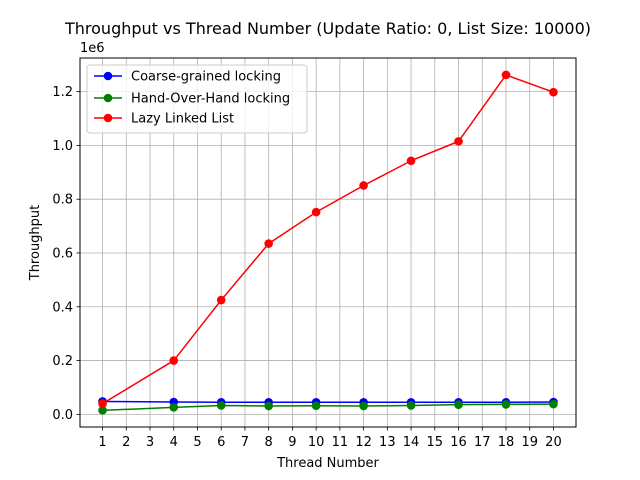 The height and width of the screenshot is (480, 640). Describe the element at coordinates (553, 442) in the screenshot. I see `x-tick-label: 20` at that location.